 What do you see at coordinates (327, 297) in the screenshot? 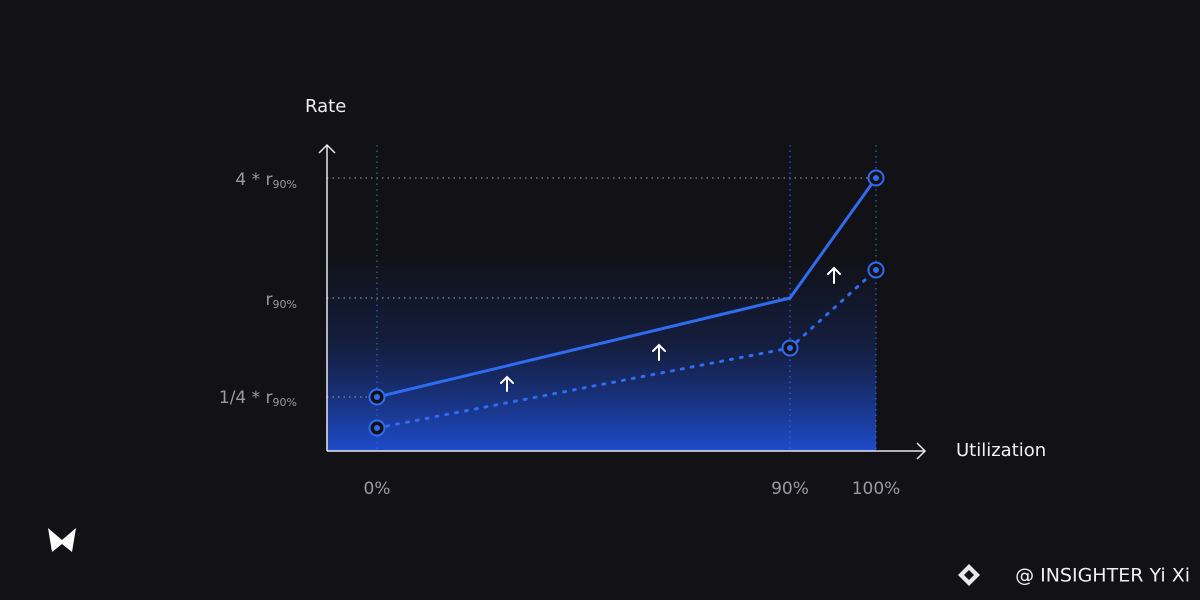
I see `y-axis` at bounding box center [327, 297].